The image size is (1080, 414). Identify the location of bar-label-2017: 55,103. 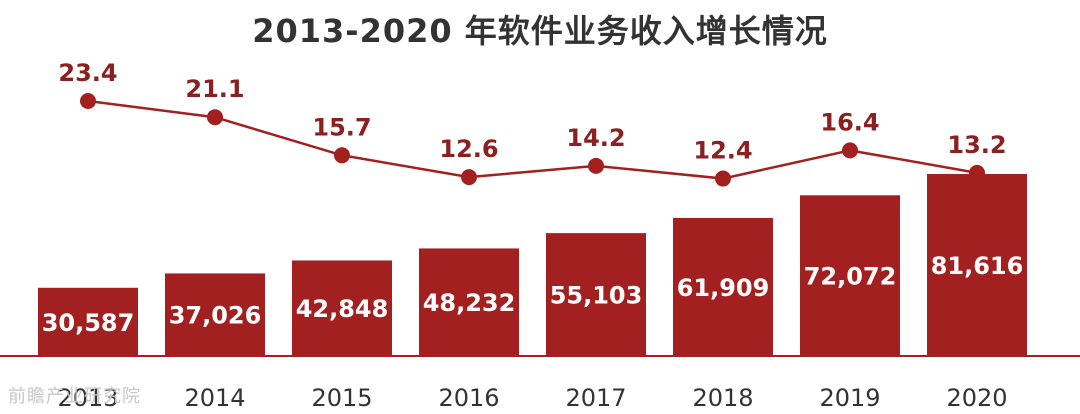
(596, 296).